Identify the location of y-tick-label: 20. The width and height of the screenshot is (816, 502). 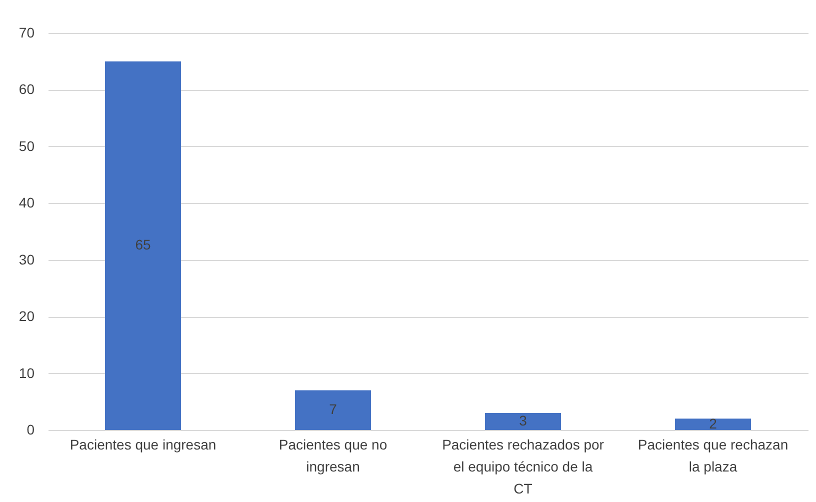
(26, 316).